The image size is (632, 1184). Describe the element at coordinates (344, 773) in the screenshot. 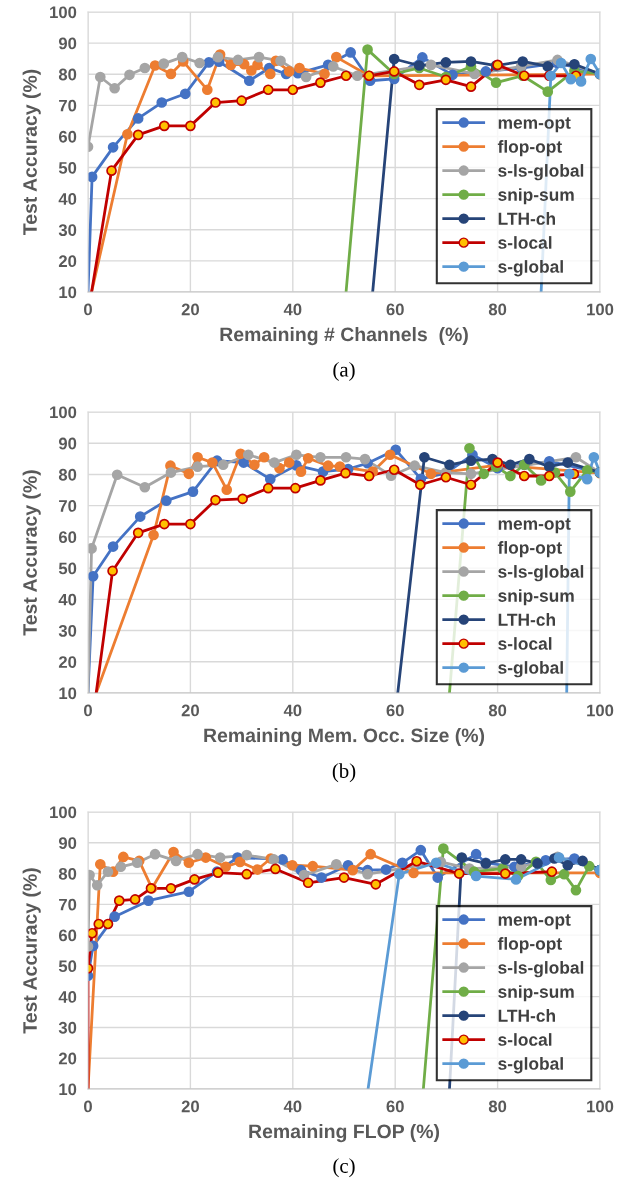

I see `text: (b)` at that location.